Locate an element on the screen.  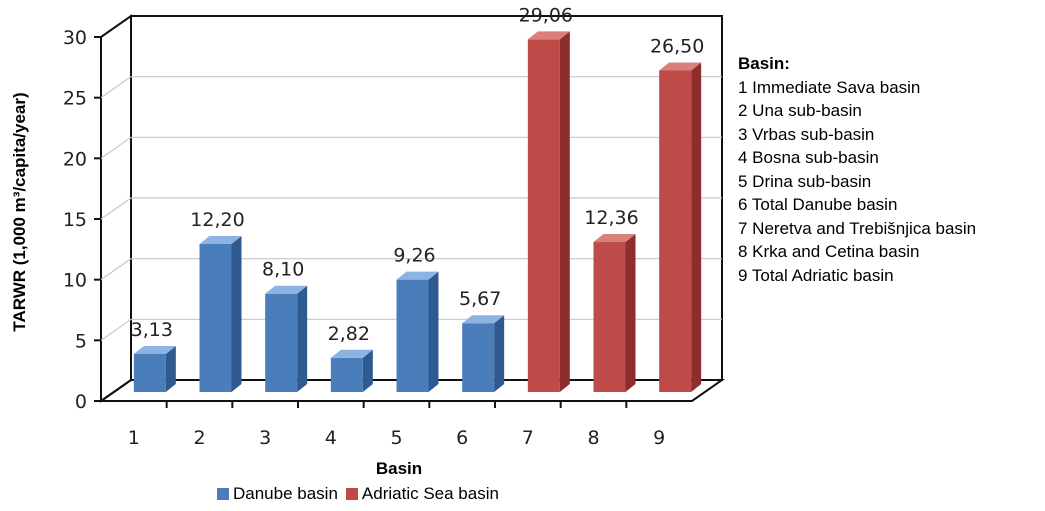
x-axis-title: Basin is located at coordinates (399, 468).